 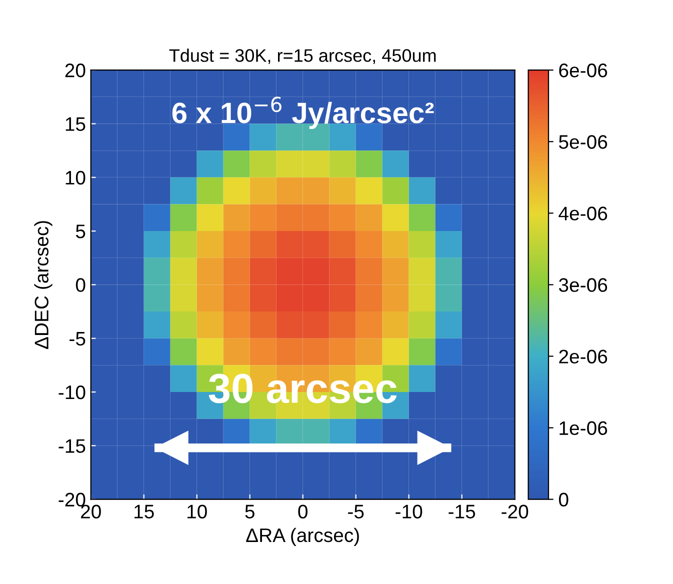 What do you see at coordinates (302, 537) in the screenshot?
I see `x-axis-title: ΔRA (arcsec)` at bounding box center [302, 537].